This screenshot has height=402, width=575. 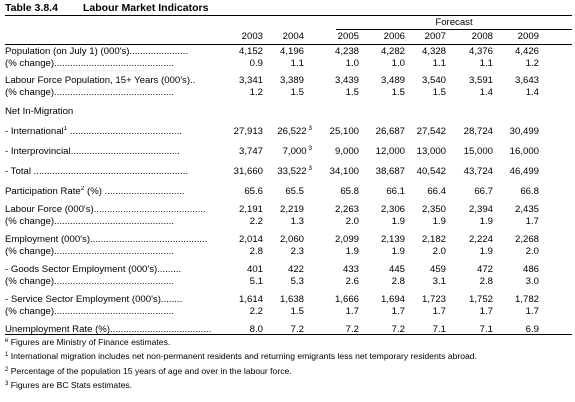 I want to click on header-rule, so click(x=288, y=44).